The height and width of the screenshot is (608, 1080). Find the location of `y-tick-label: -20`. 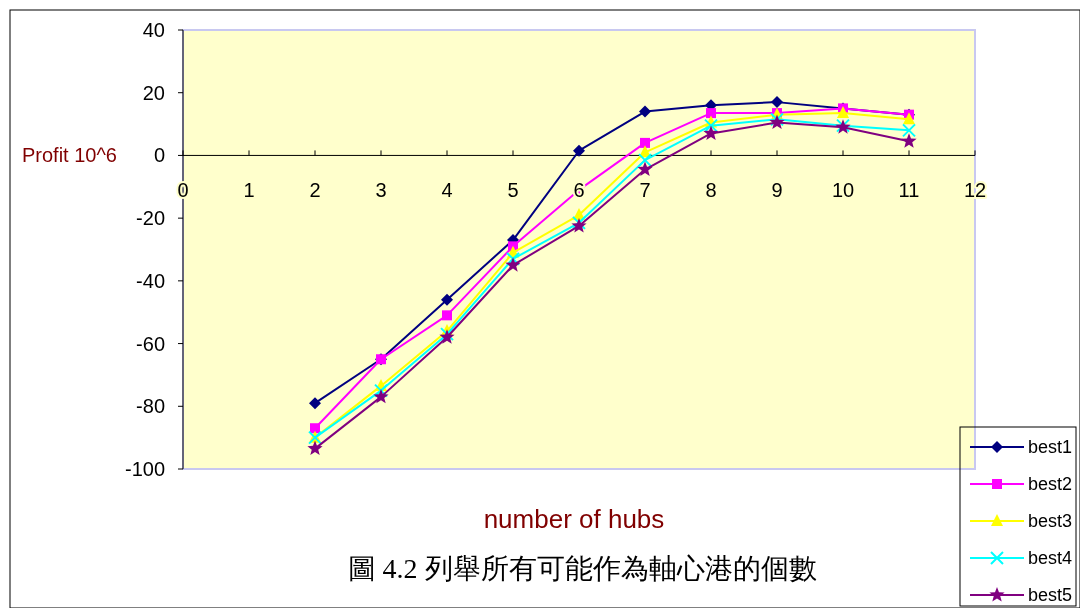

y-tick-label: -20 is located at coordinates (150, 218).